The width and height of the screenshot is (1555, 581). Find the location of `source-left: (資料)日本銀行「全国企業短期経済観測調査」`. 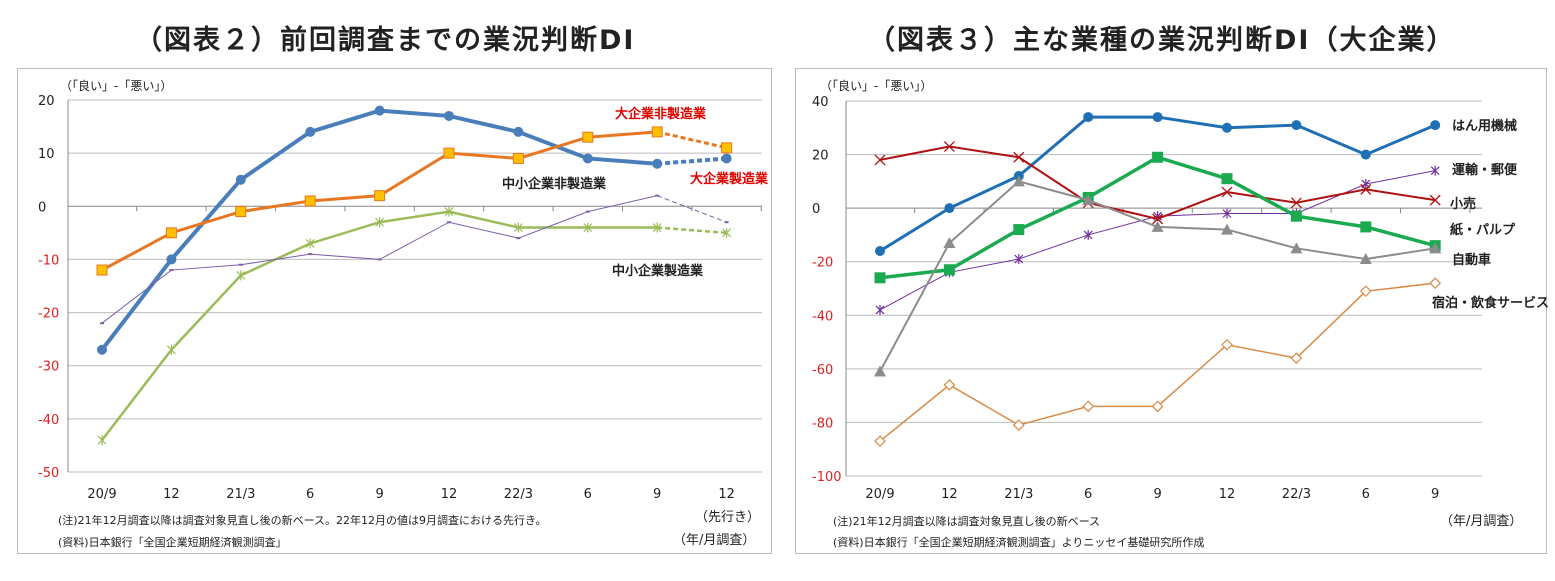

source-left: (資料)日本銀行「全国企業短期経済観測調査」 is located at coordinates (172, 542).